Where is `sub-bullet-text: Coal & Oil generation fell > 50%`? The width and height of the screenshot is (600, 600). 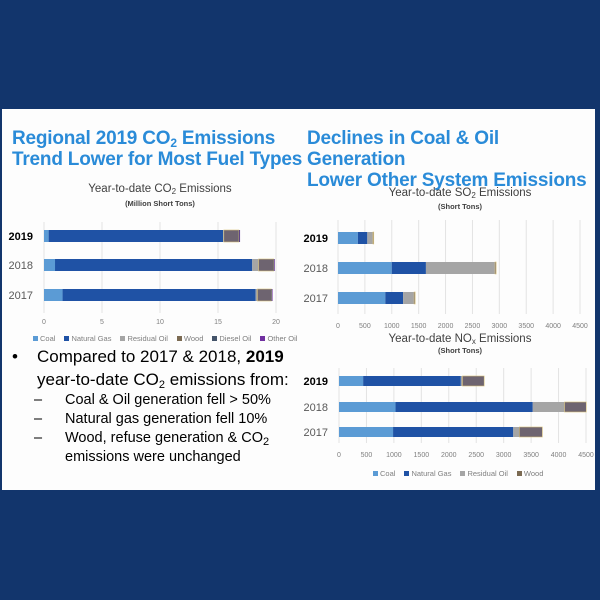
sub-bullet-text: Coal & Oil generation fell > 50% is located at coordinates (168, 400).